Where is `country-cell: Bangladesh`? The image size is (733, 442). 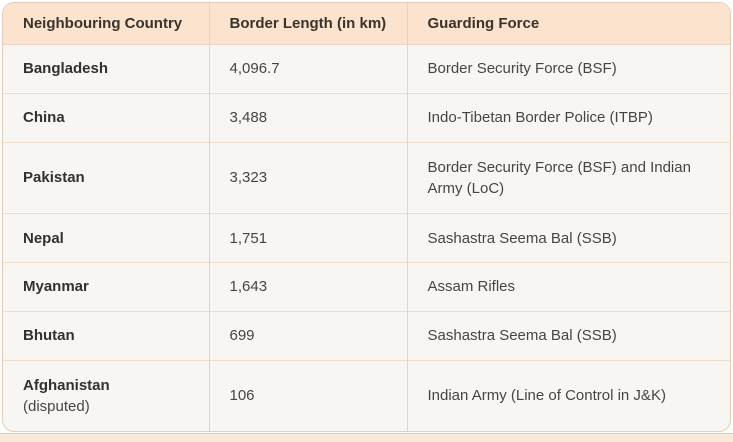
country-cell: Bangladesh is located at coordinates (106, 69).